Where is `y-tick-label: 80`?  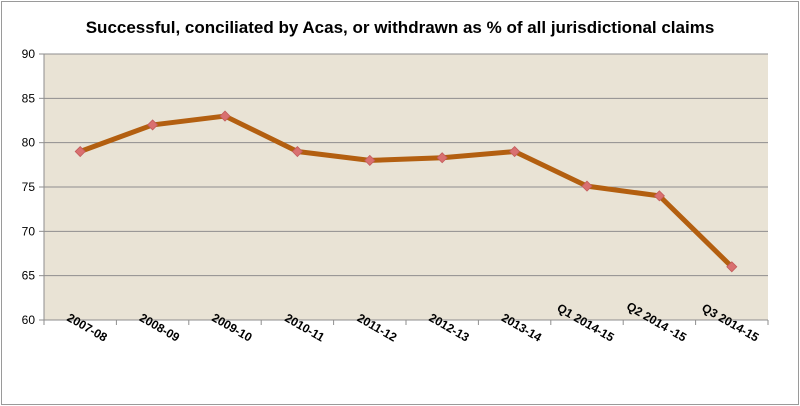 y-tick-label: 80 is located at coordinates (29, 143).